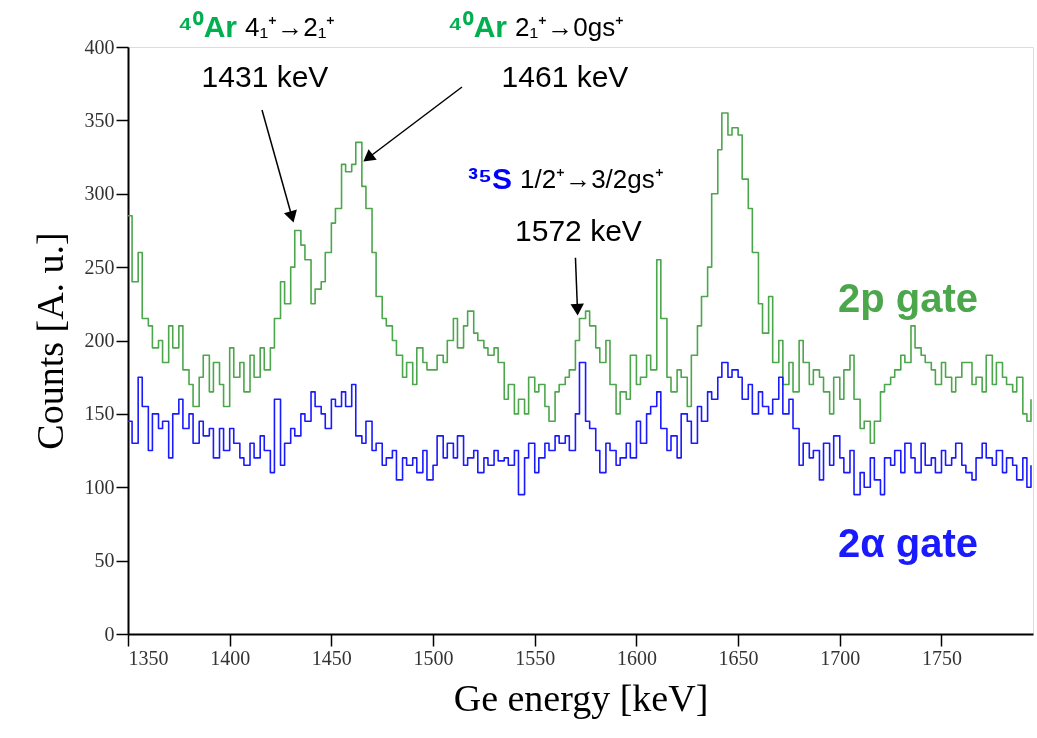 Image resolution: width=1037 pixels, height=738 pixels. Describe the element at coordinates (535, 657) in the screenshot. I see `x-tick-label: 1550` at that location.